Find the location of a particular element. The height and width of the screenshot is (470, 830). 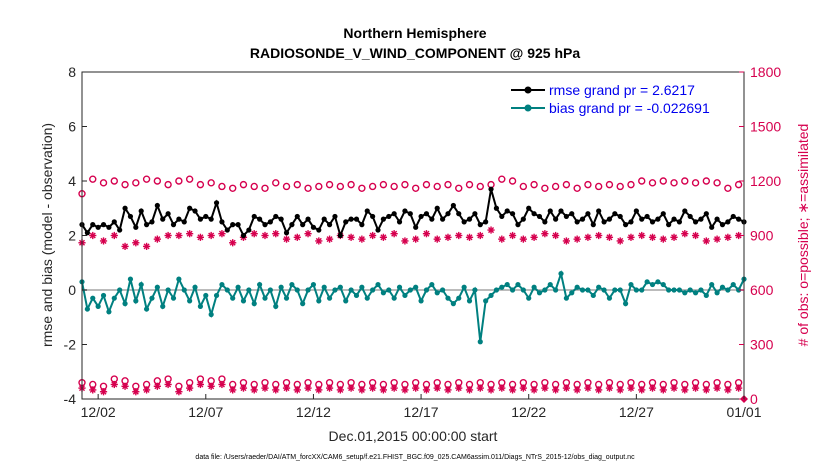

x-tick-label: 12/22 is located at coordinates (528, 412).